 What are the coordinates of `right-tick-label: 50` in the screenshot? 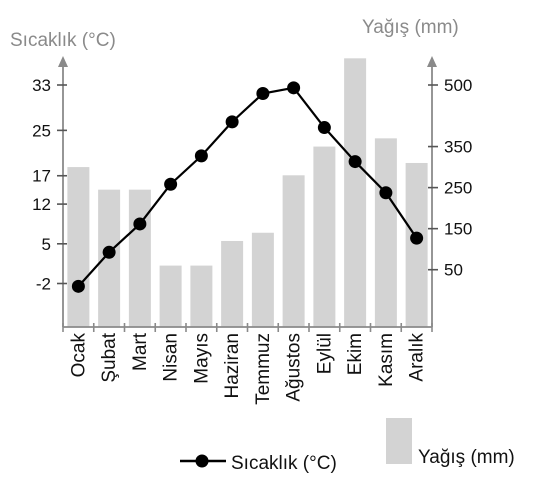 It's located at (453, 270).